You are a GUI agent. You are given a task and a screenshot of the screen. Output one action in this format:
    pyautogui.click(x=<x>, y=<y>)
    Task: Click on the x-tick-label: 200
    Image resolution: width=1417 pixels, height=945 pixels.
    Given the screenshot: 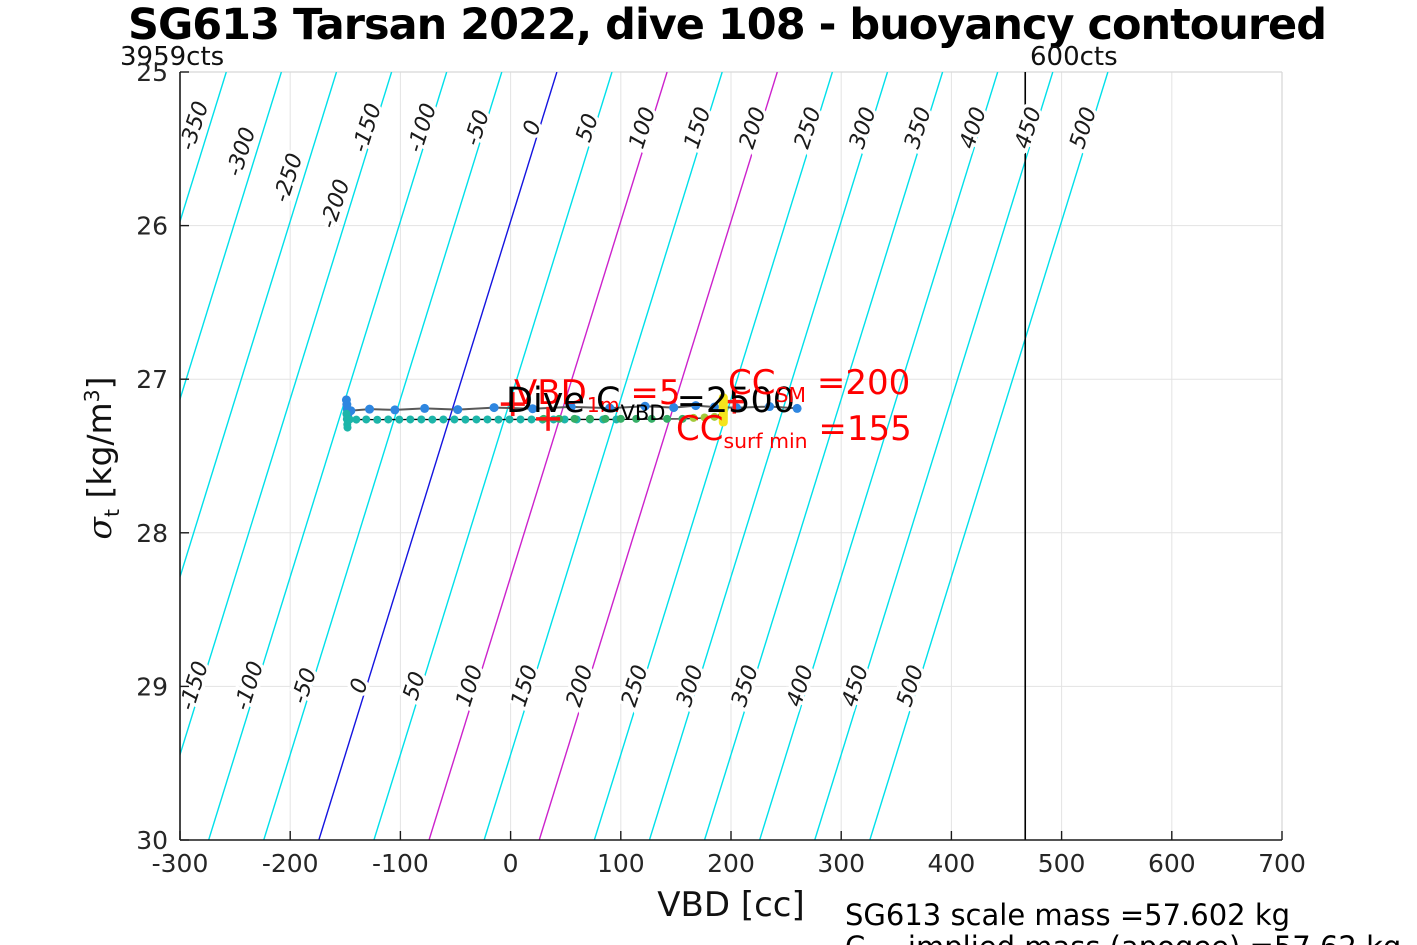 What is the action you would take?
    pyautogui.click(x=731, y=863)
    